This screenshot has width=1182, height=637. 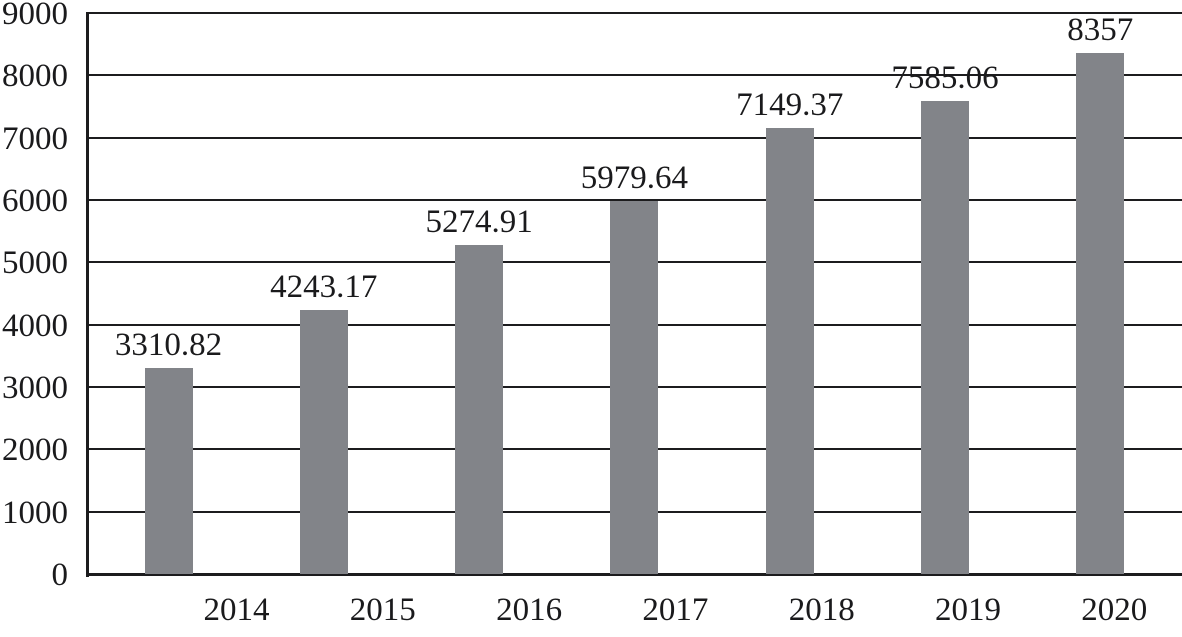 I want to click on bar-2015, so click(x=323, y=441).